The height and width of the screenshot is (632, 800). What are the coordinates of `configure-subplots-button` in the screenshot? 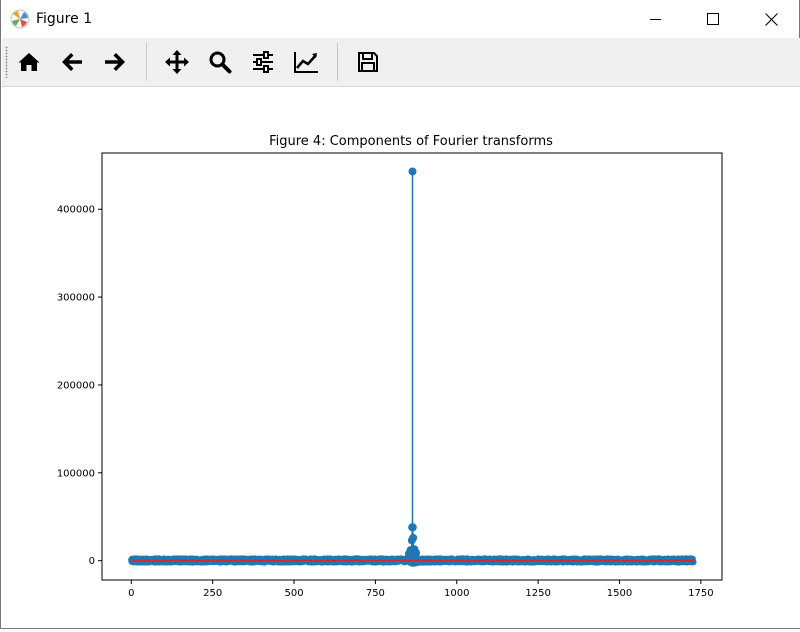 It's located at (263, 62).